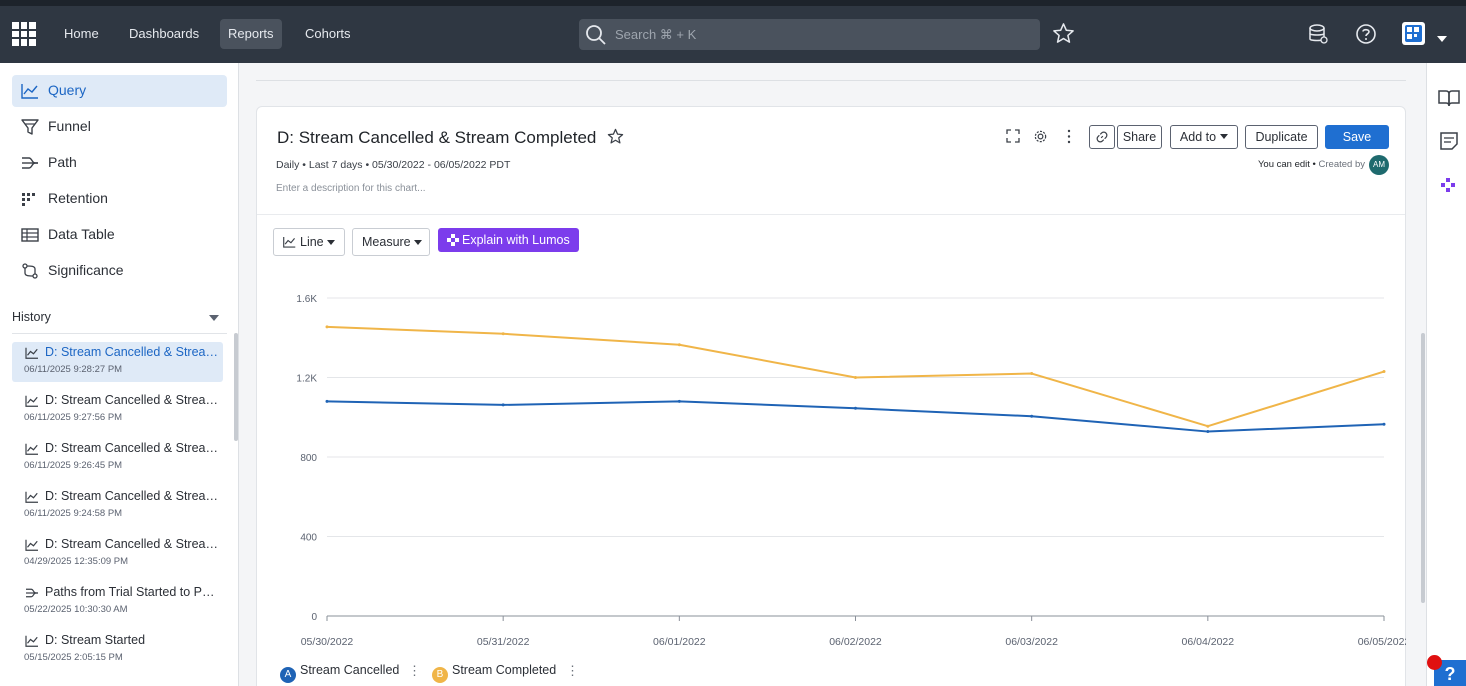 Image resolution: width=1466 pixels, height=686 pixels. Describe the element at coordinates (28, 199) in the screenshot. I see `retention-grid-icon` at that location.